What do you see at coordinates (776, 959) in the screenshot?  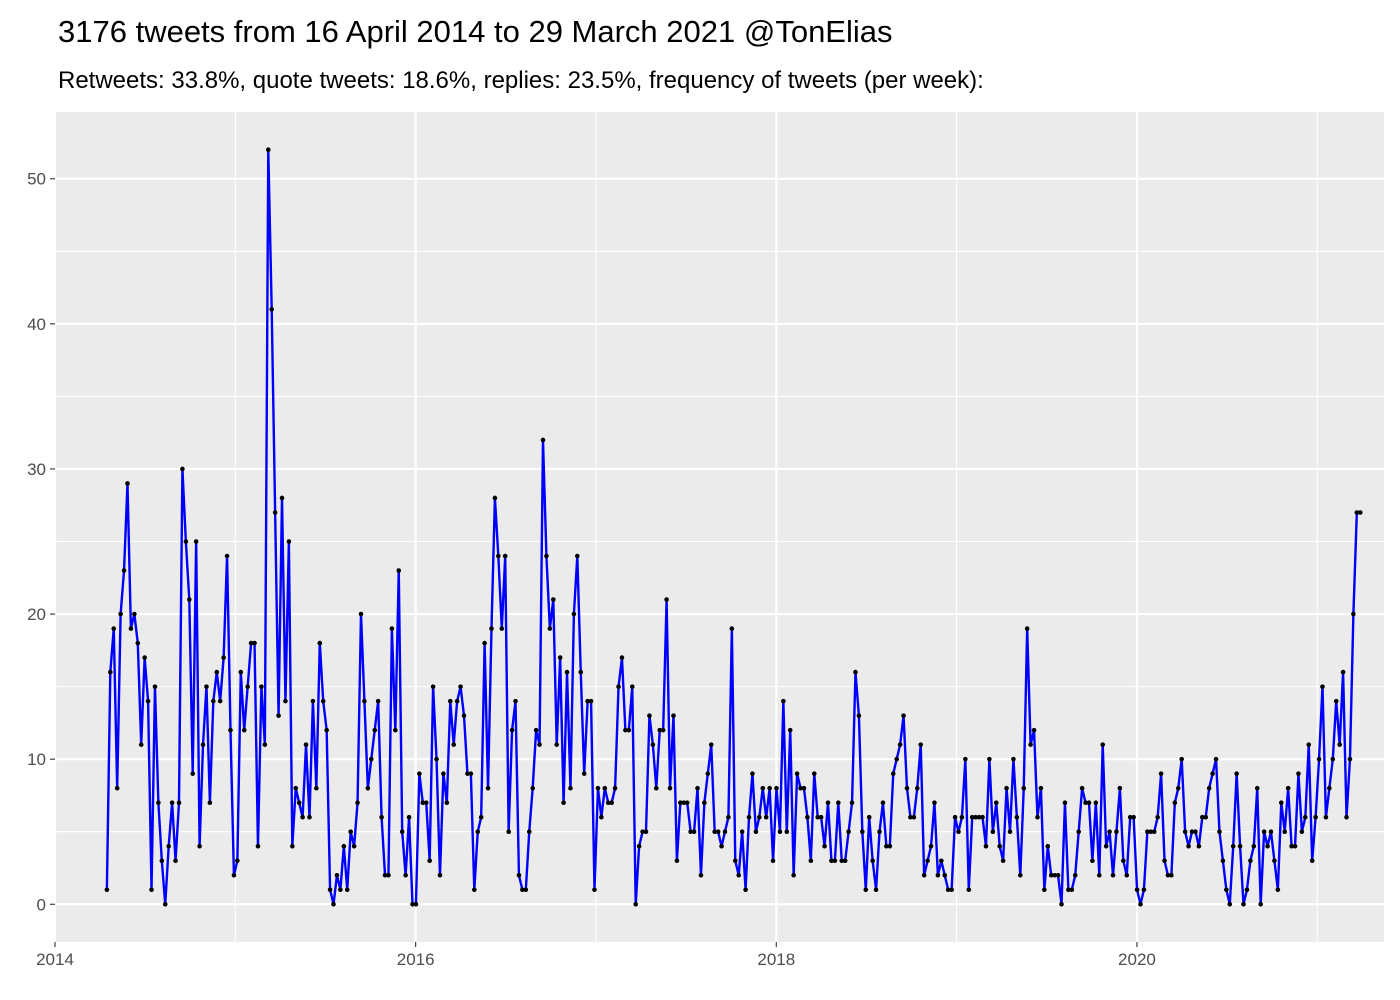 I see `x-tick-label: 2018` at bounding box center [776, 959].